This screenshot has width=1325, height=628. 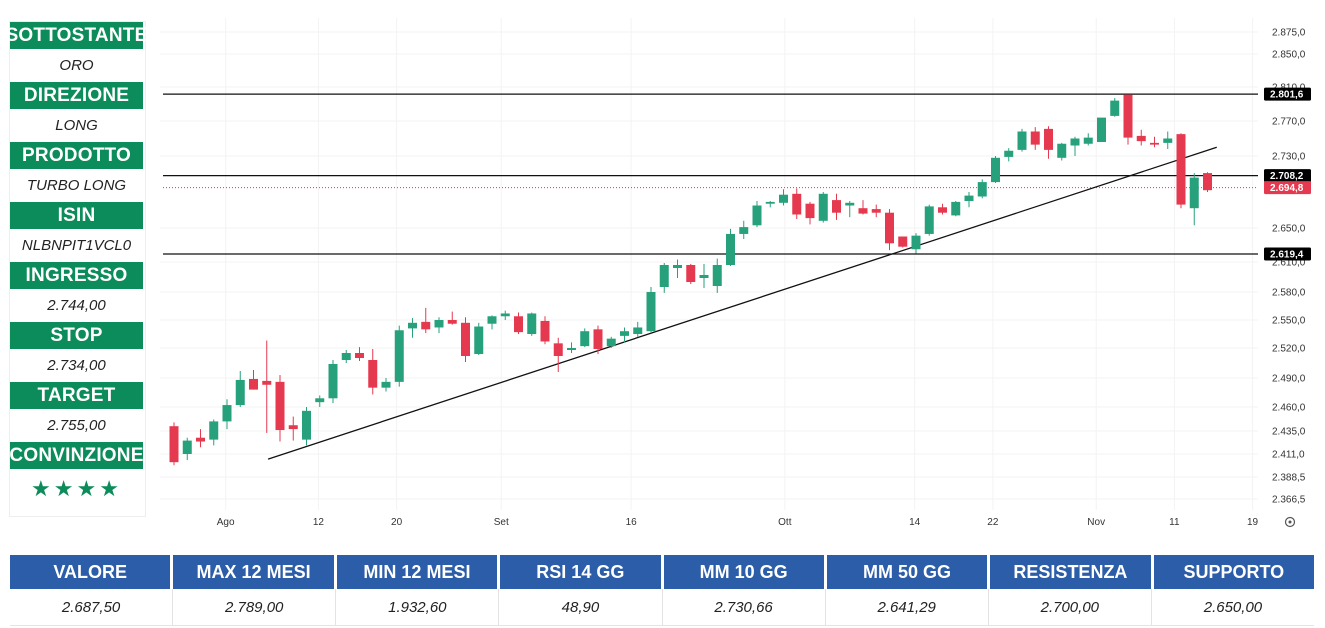 I want to click on x-tick-label: 16, so click(x=632, y=522).